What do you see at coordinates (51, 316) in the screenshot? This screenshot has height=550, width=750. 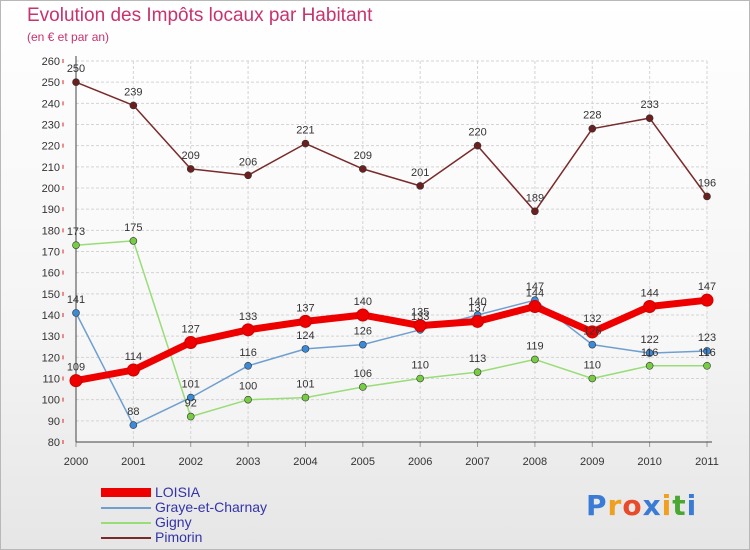 I see `y-tick-label: 140` at bounding box center [51, 316].